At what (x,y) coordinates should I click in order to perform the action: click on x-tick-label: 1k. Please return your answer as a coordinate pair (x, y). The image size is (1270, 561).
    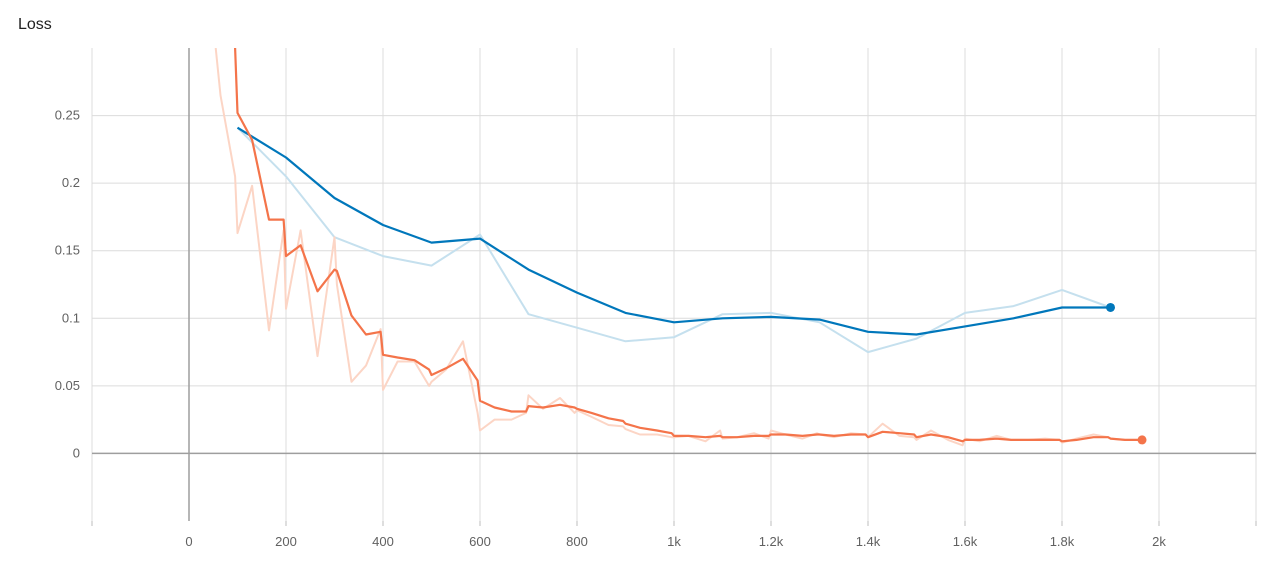
    Looking at the image, I should click on (674, 541).